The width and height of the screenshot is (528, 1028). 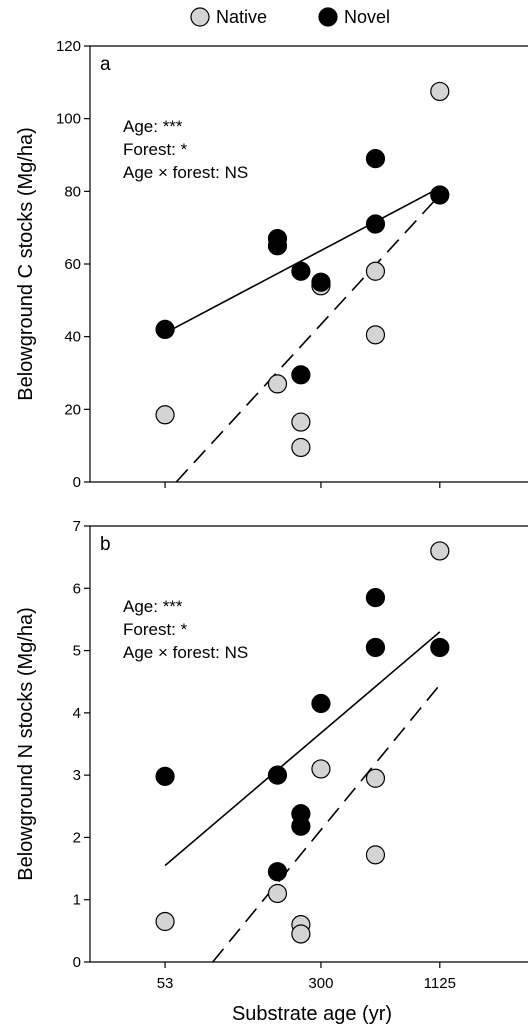 I want to click on x-axis-title: Substrate age (yr), so click(x=312, y=1014).